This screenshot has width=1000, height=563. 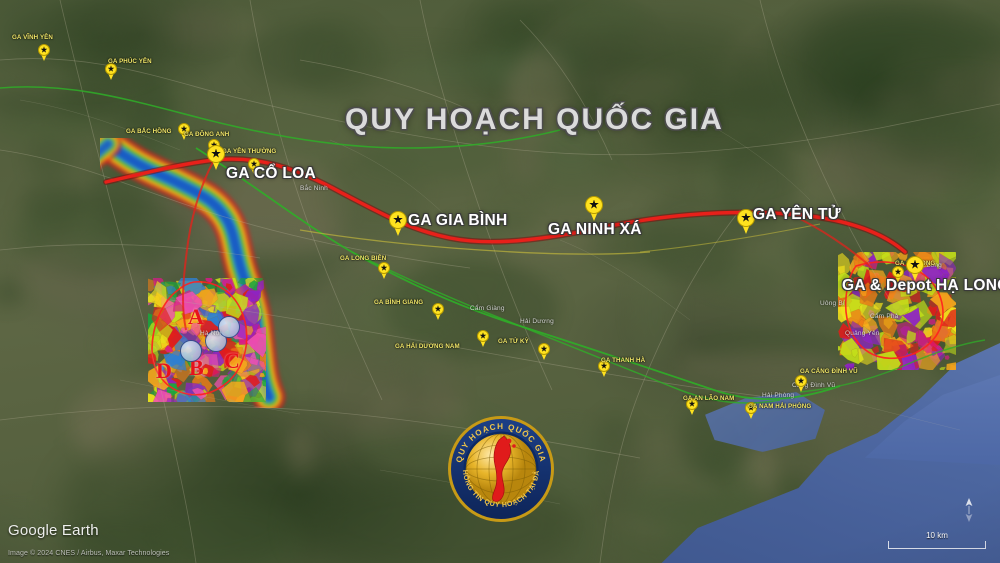 What do you see at coordinates (730, 238) in the screenshot?
I see `rail-line-yellow-east` at bounding box center [730, 238].